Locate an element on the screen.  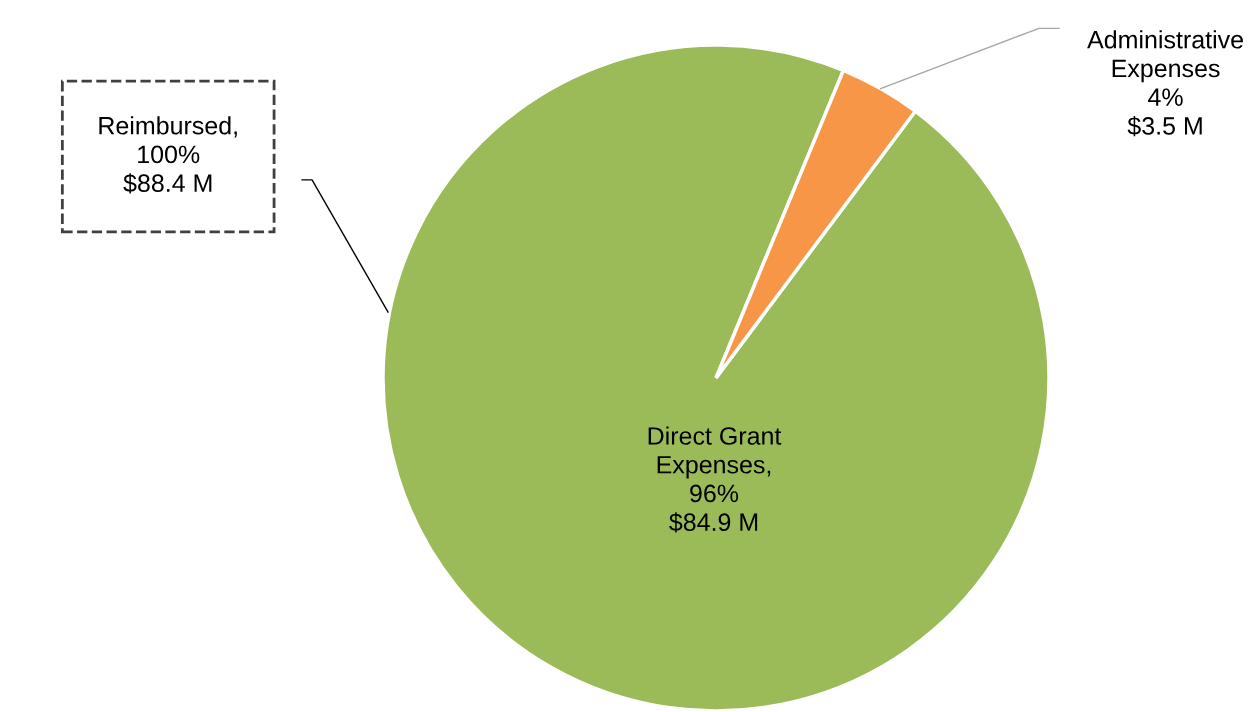
slice-label: Direct Grant Expenses, 96% $84.9 M is located at coordinates (715, 479).